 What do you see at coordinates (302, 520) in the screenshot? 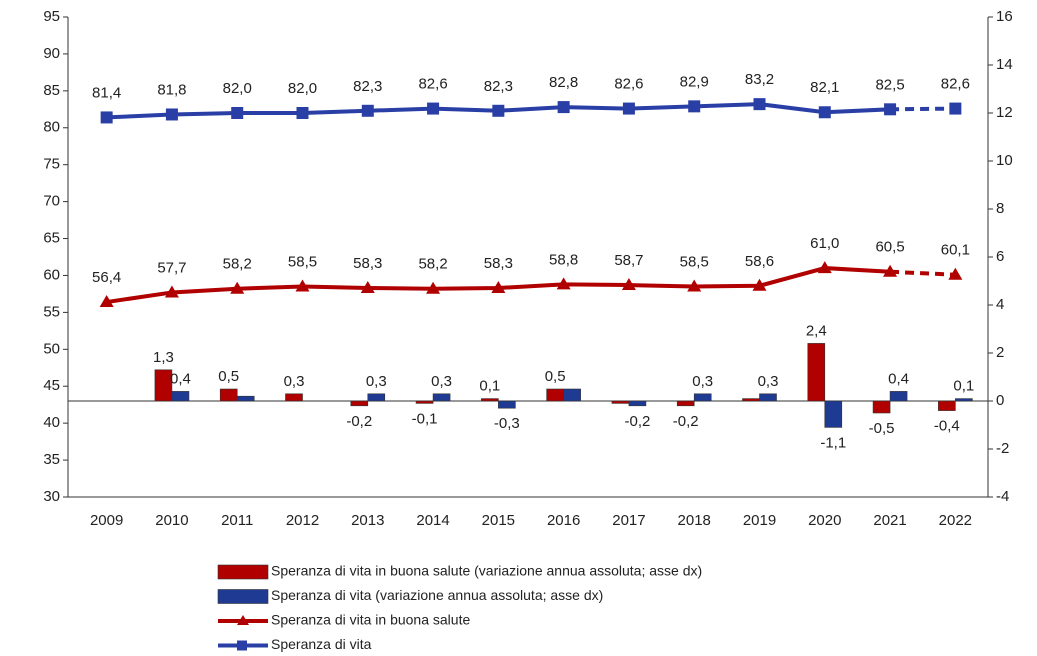
I see `x-tick-label: 2012` at bounding box center [302, 520].